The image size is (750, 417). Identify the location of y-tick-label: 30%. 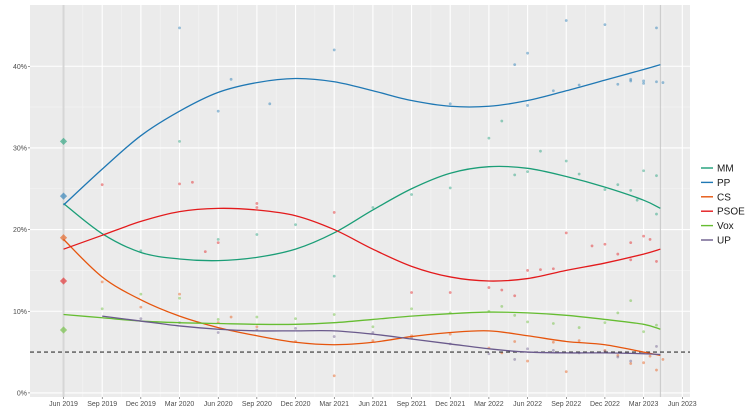
(20, 148).